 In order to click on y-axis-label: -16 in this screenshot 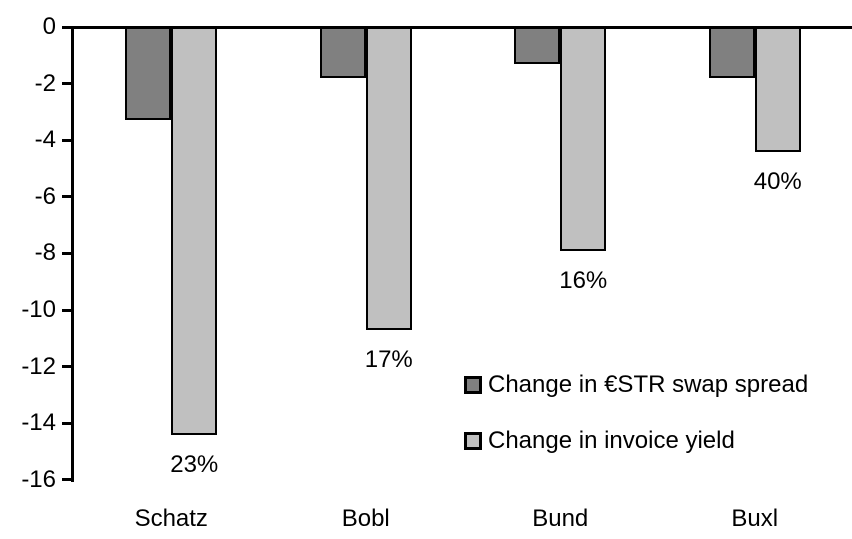, I will do `click(38, 479)`.